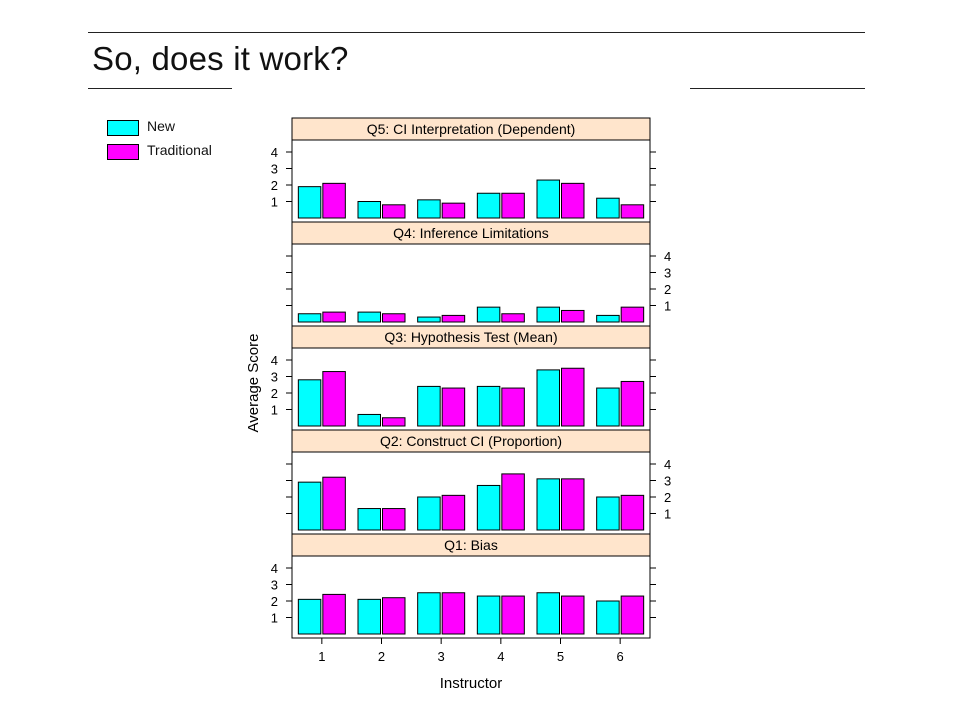 This screenshot has height=720, width=960. What do you see at coordinates (471, 233) in the screenshot?
I see `panel-title: Q4: Inference Limitations` at bounding box center [471, 233].